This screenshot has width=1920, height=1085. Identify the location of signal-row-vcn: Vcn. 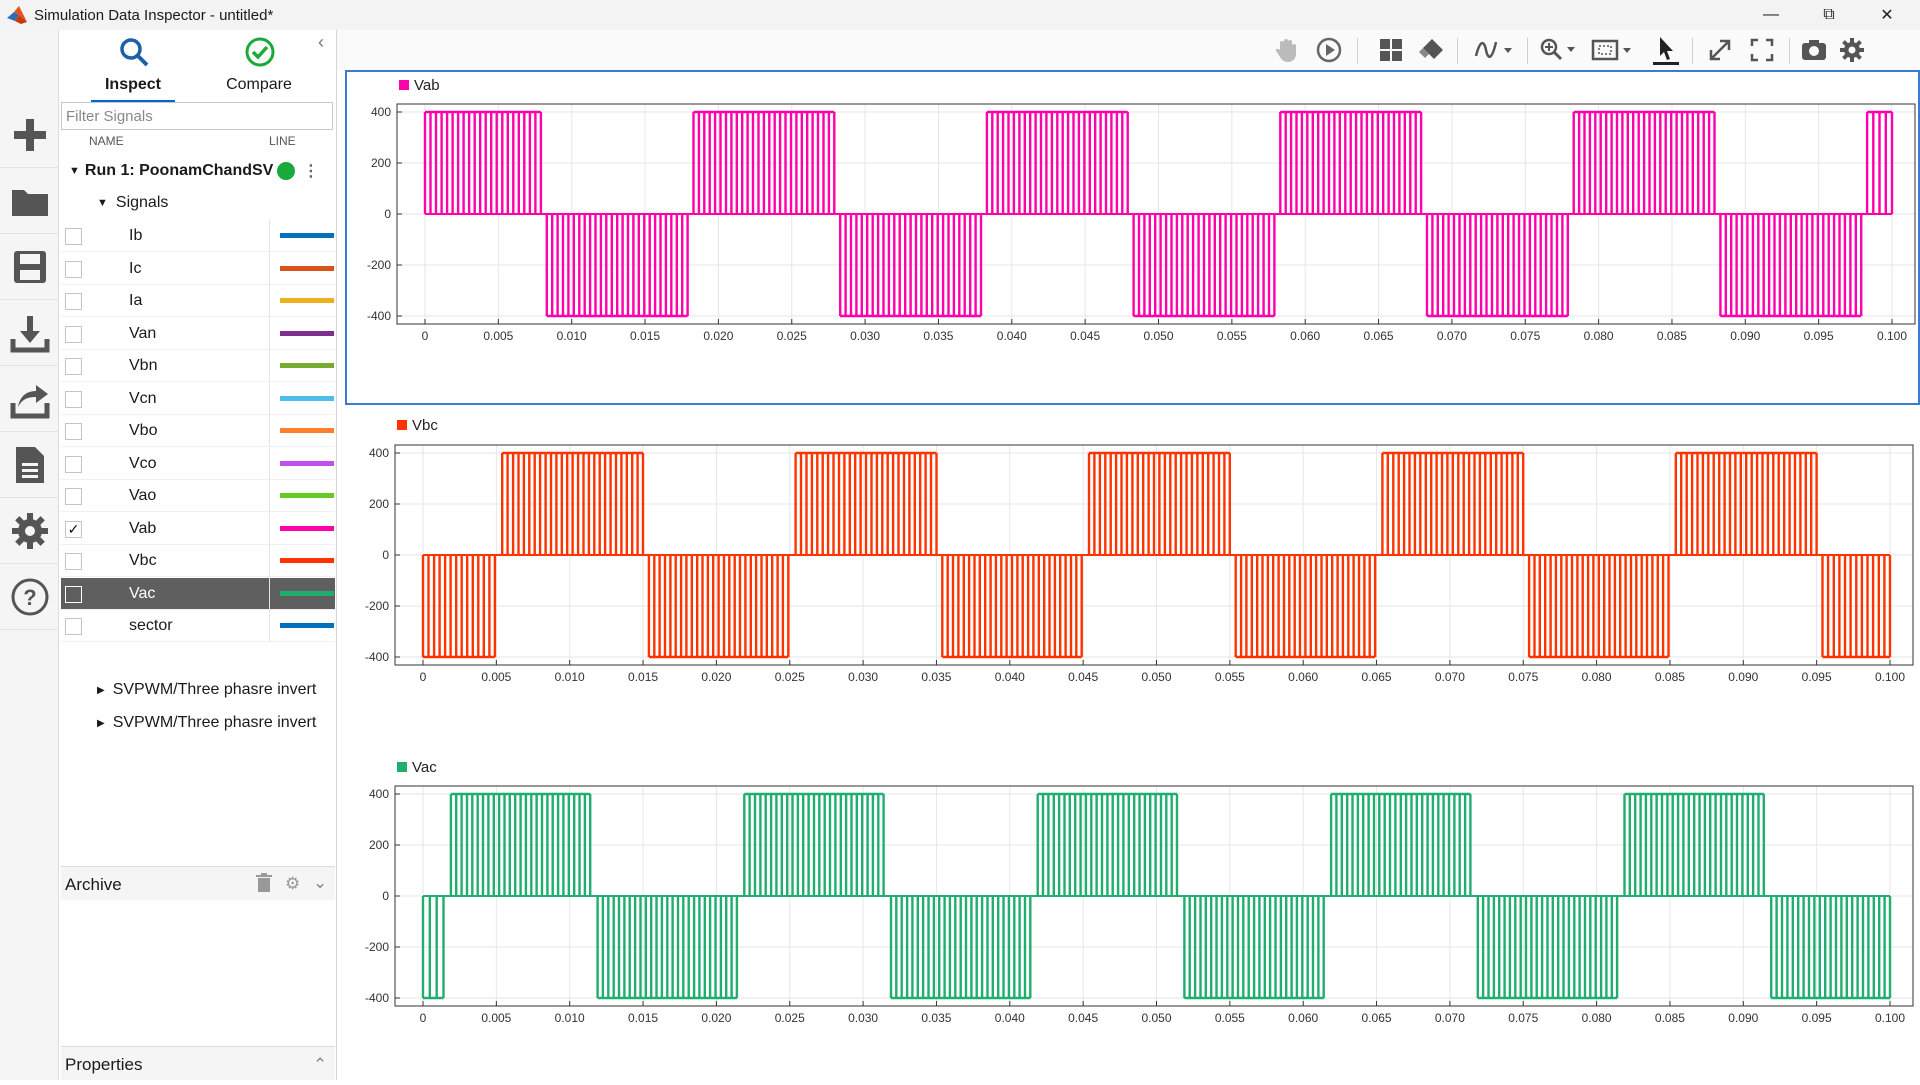
(198, 398).